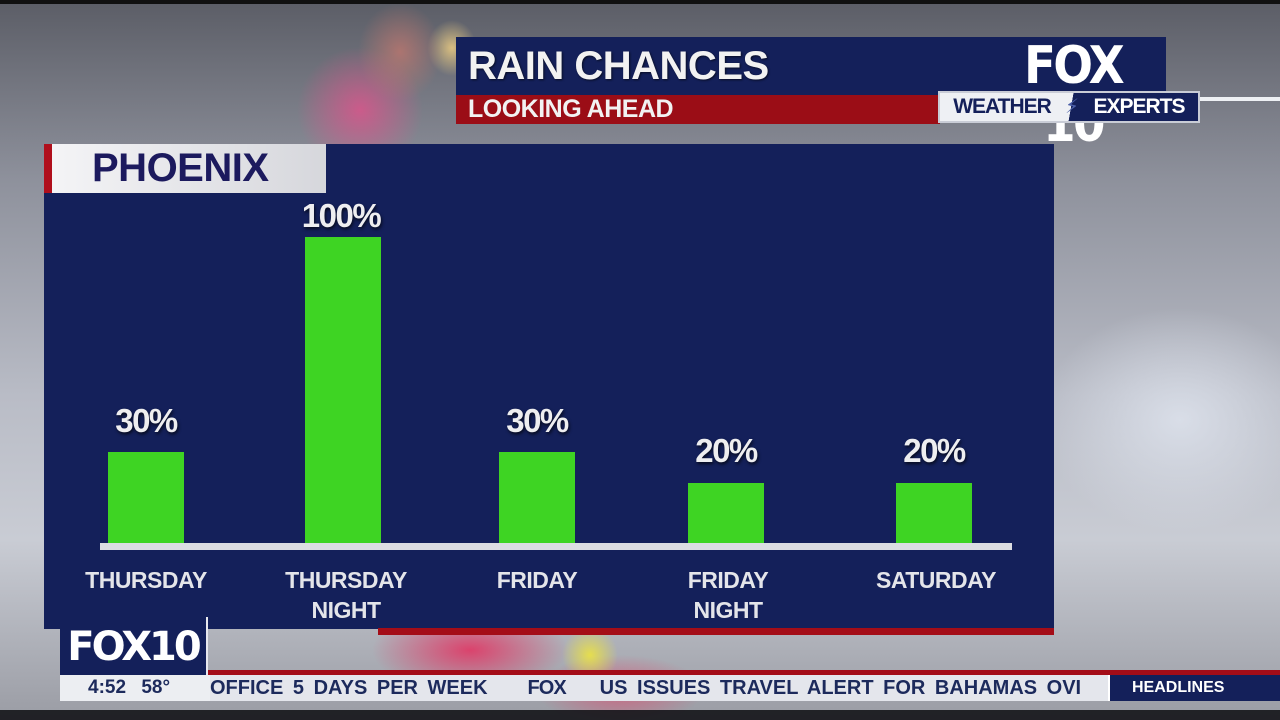 The height and width of the screenshot is (720, 1280). Describe the element at coordinates (156, 687) in the screenshot. I see `temperature: 58°` at that location.